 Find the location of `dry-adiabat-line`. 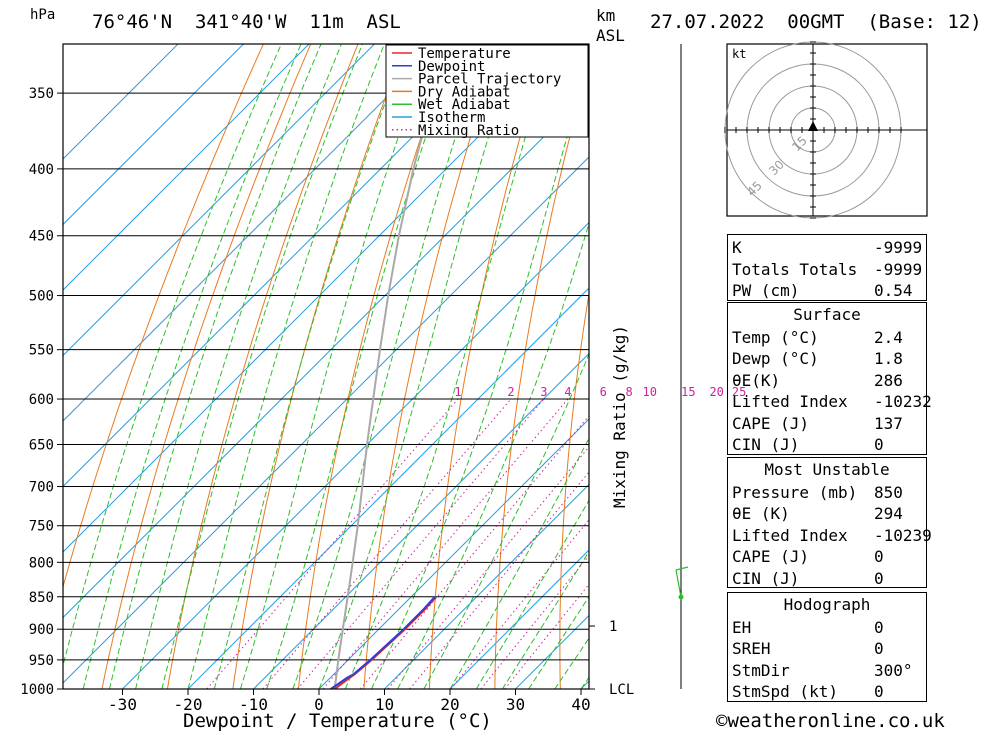

dry-adiabat-line is located at coordinates (982, 347).